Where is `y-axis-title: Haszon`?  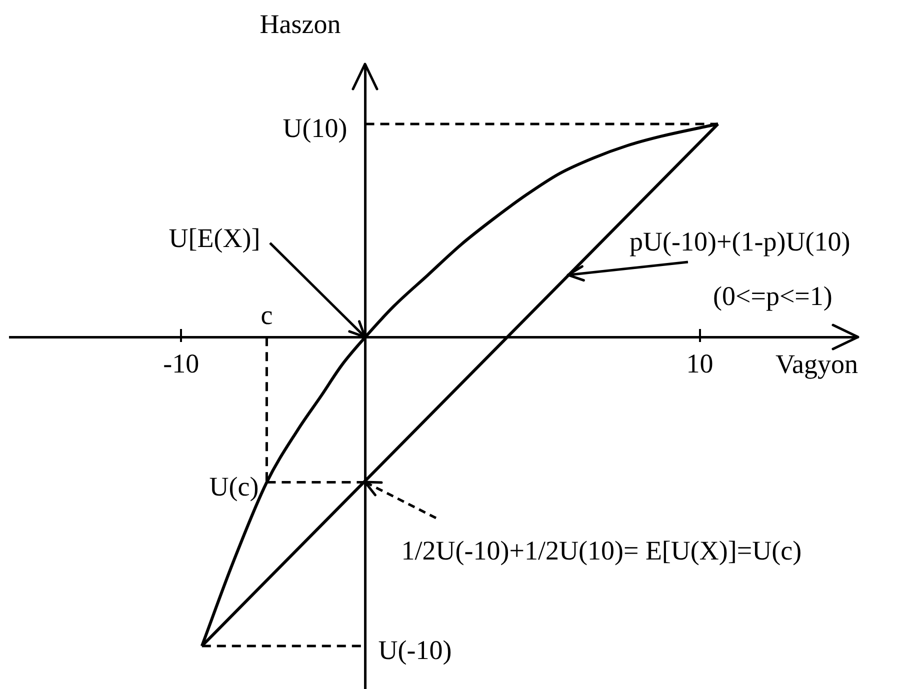 y-axis-title: Haszon is located at coordinates (301, 24).